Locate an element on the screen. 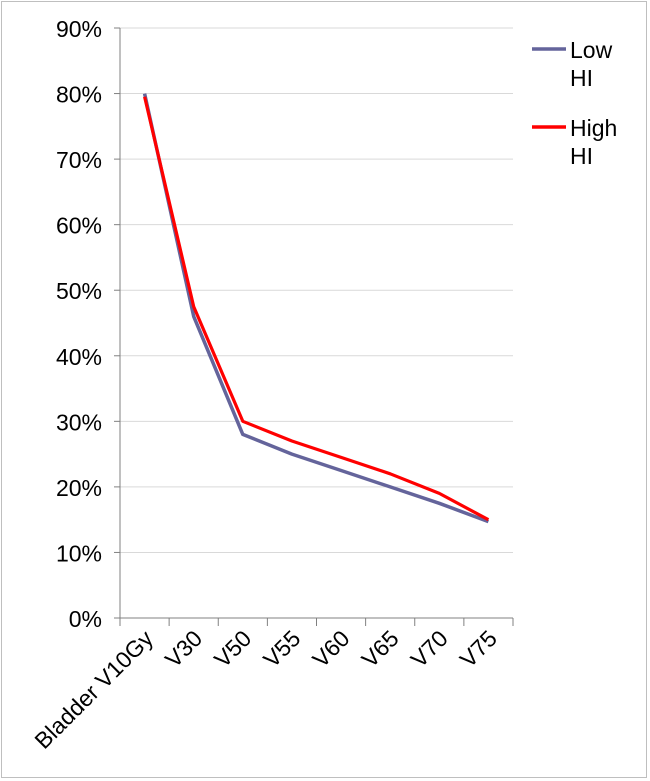 The height and width of the screenshot is (781, 650). x-tick-label: Bladder V10Gy is located at coordinates (93, 689).